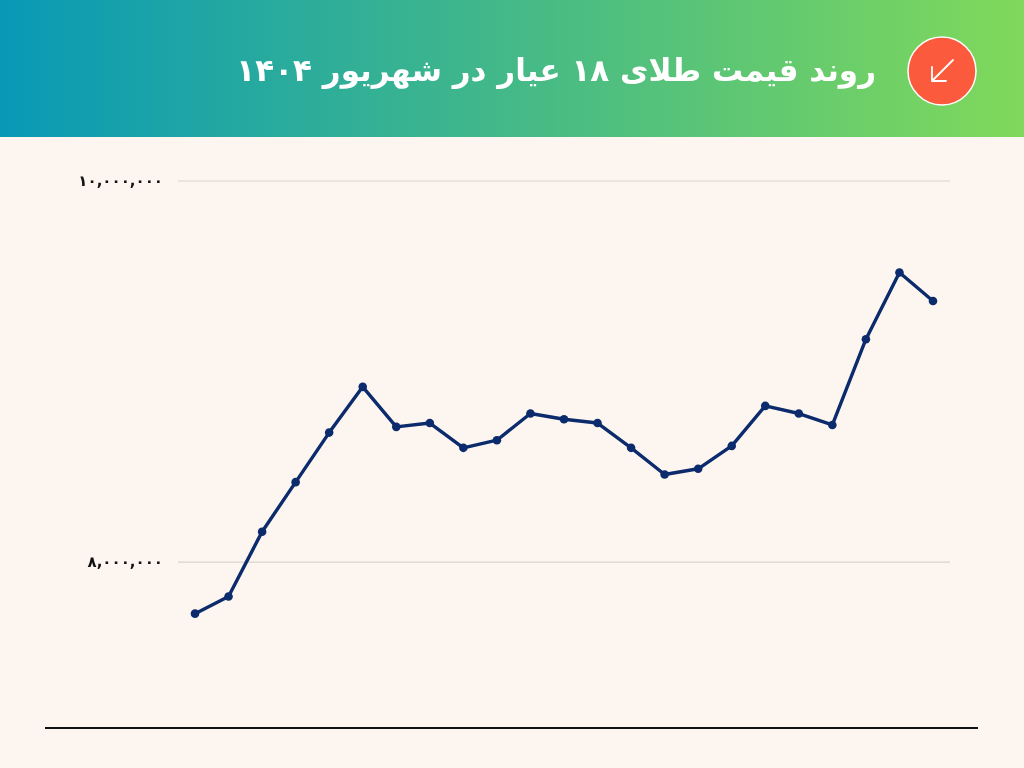 The width and height of the screenshot is (1024, 768). I want to click on chart-title: روند قیمت طلای ۱۸ عیار در شهریور ۱۴۰۴, so click(556, 71).